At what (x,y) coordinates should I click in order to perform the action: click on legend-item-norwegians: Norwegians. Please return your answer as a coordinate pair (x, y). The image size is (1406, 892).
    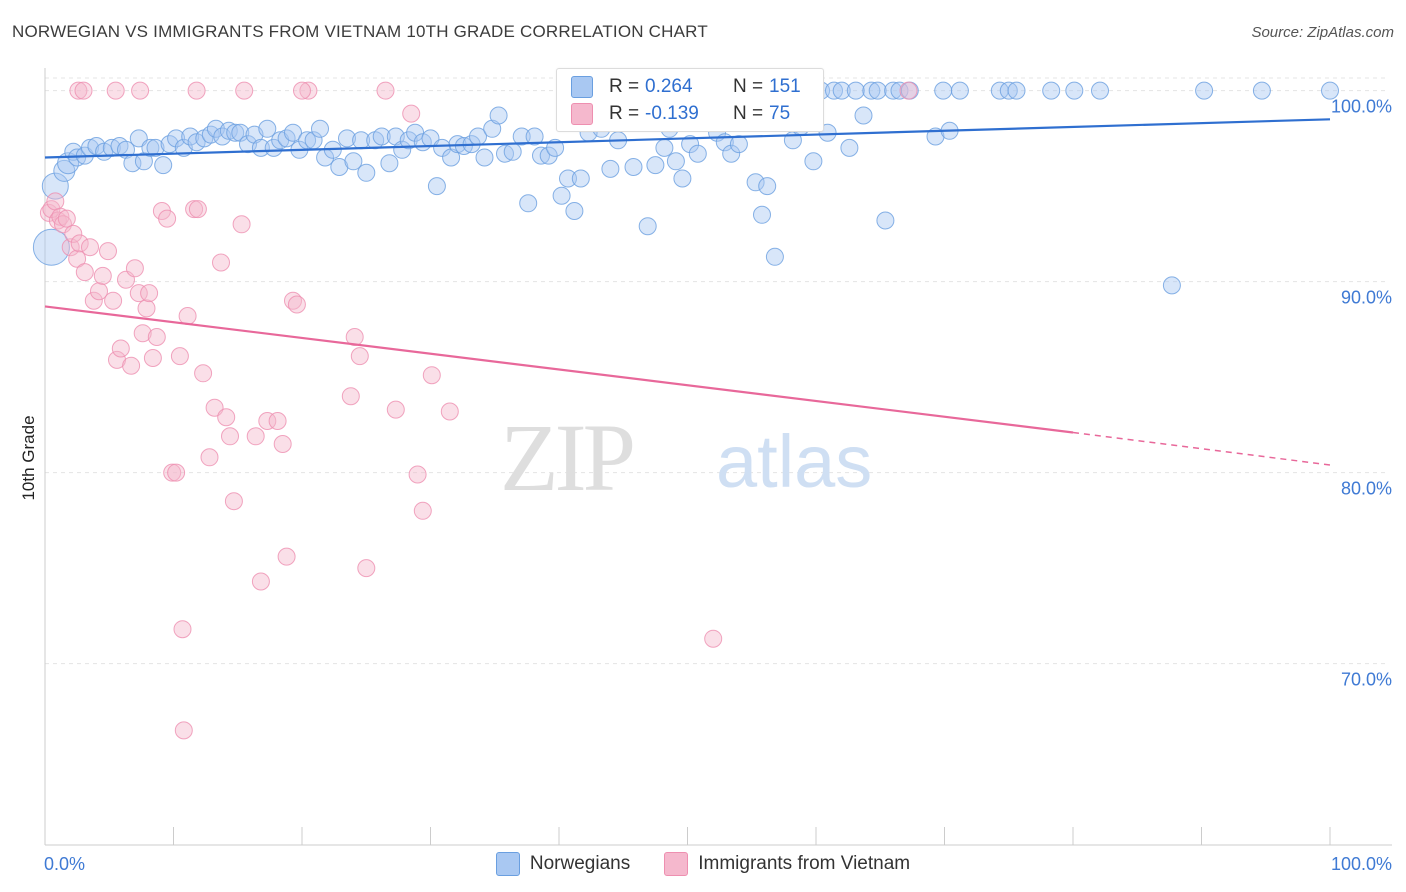
    Looking at the image, I should click on (563, 864).